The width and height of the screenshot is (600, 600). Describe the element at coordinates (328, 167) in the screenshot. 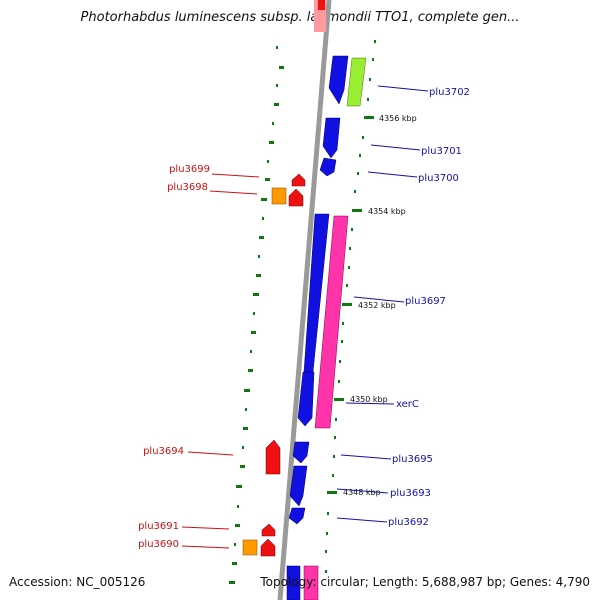

I see `gene-plu3700` at that location.